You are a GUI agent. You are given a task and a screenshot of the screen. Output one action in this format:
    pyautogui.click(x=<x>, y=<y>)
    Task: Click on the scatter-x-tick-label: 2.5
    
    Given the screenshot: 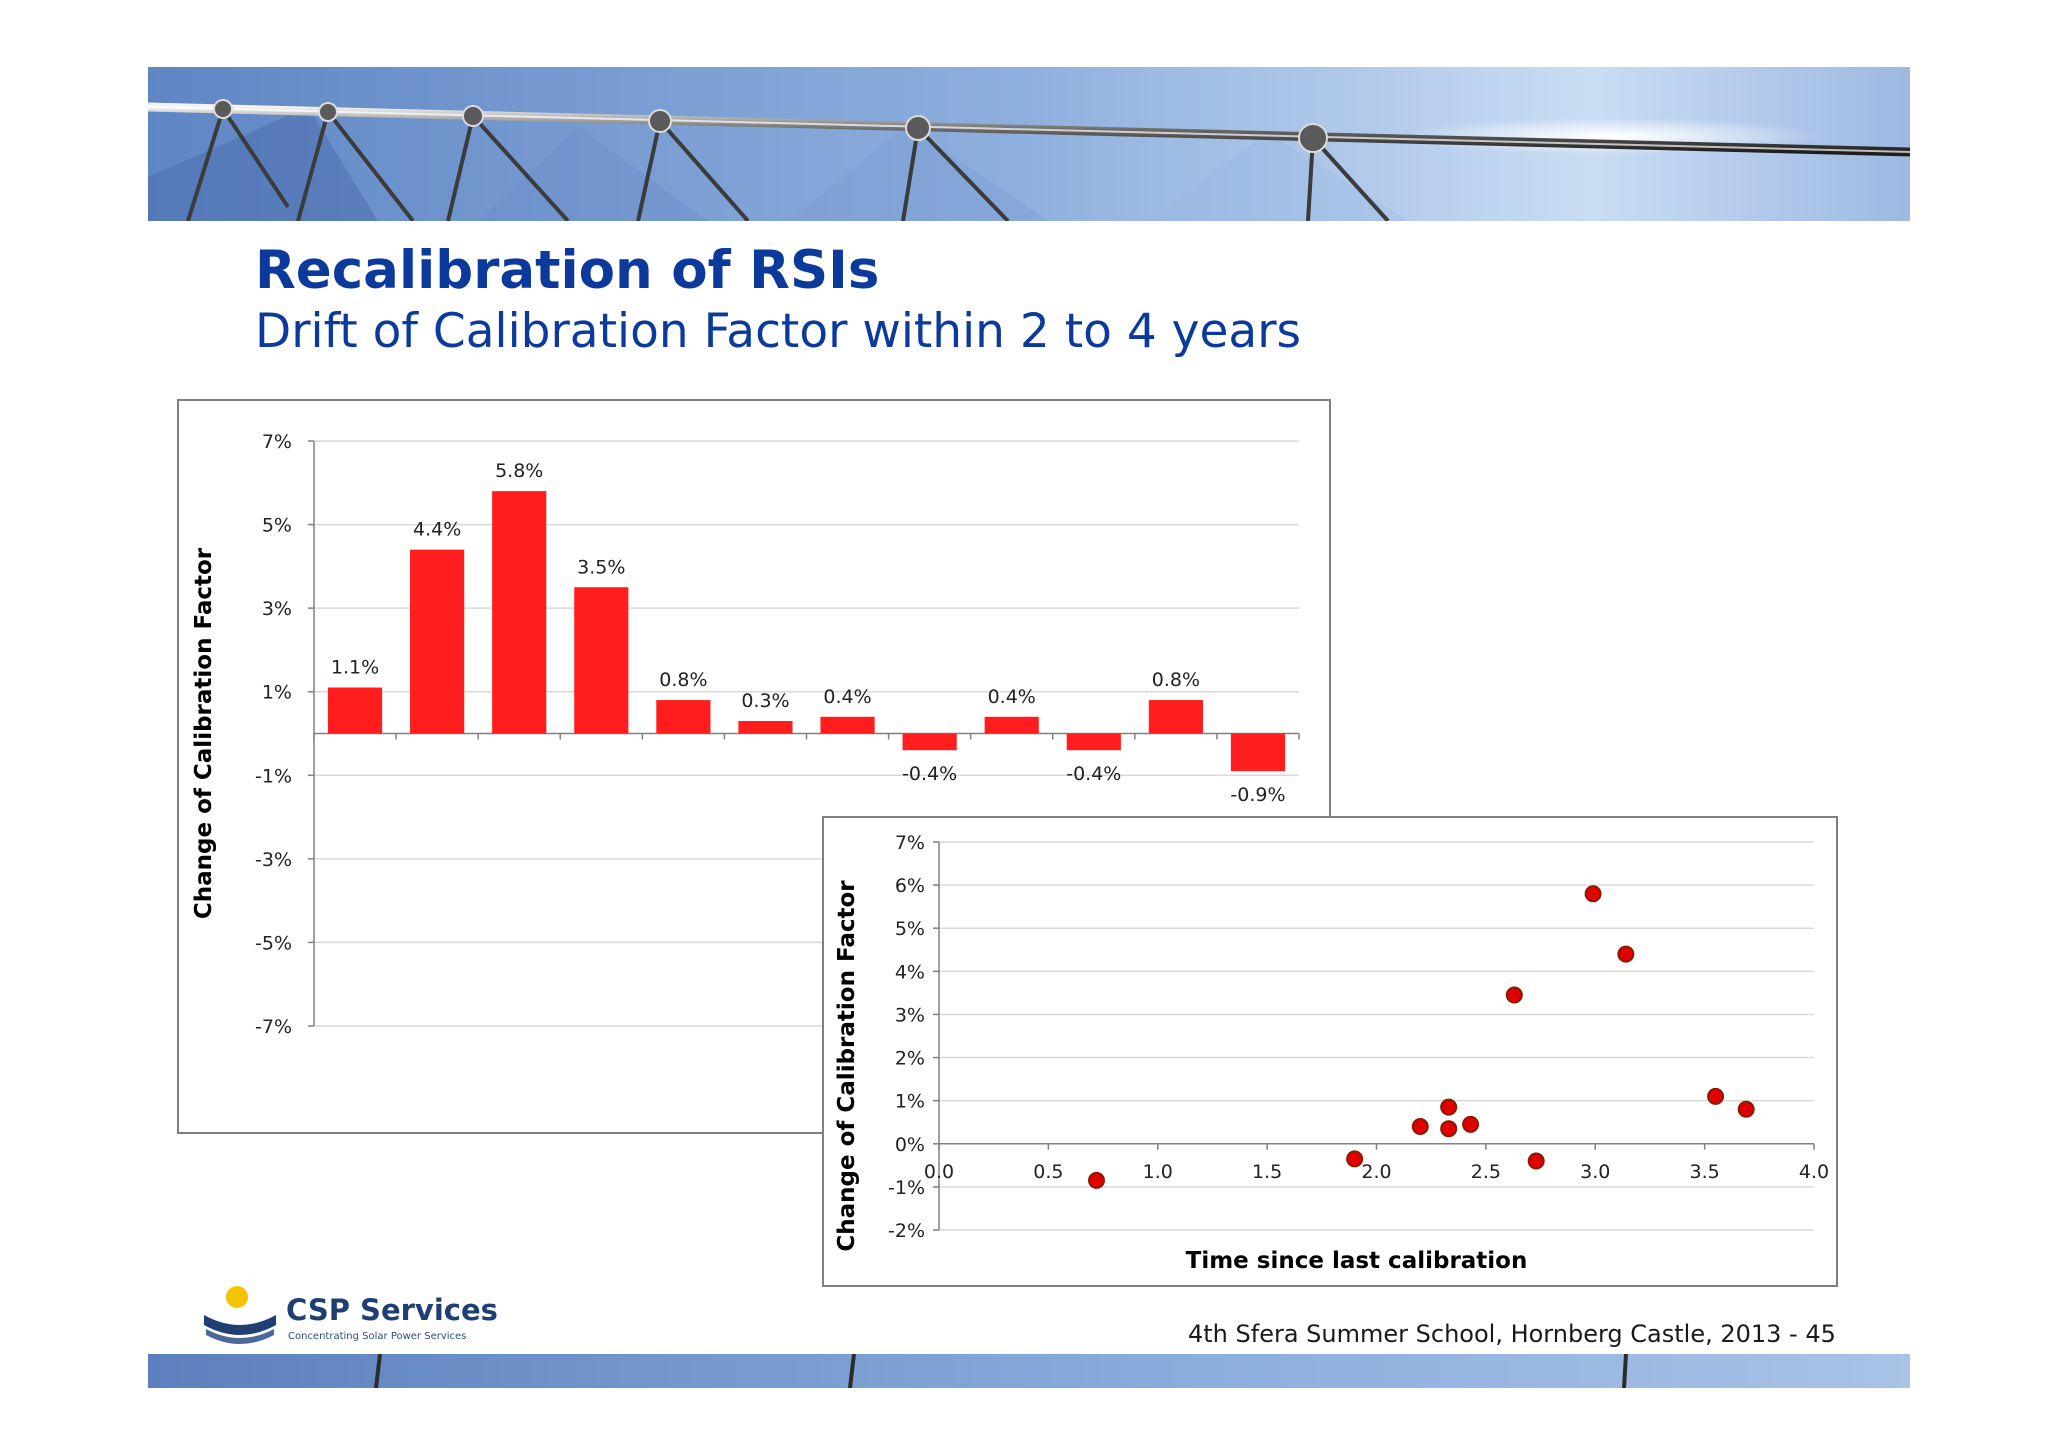 What is the action you would take?
    pyautogui.click(x=1486, y=1172)
    